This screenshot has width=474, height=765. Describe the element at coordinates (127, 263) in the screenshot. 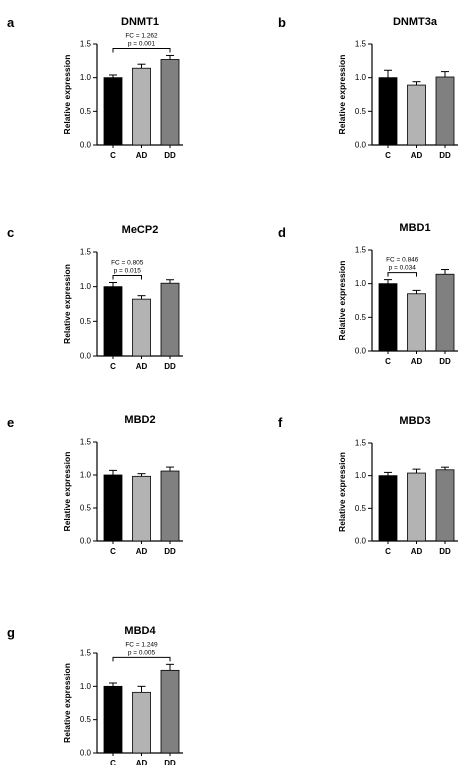

I see `fold-change-label: FC = 0.805` at that location.